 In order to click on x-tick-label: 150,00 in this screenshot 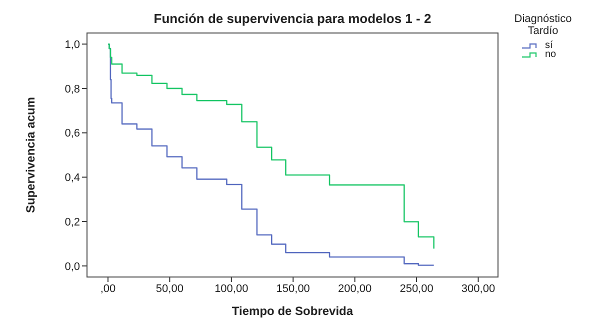, I will do `click(293, 288)`.